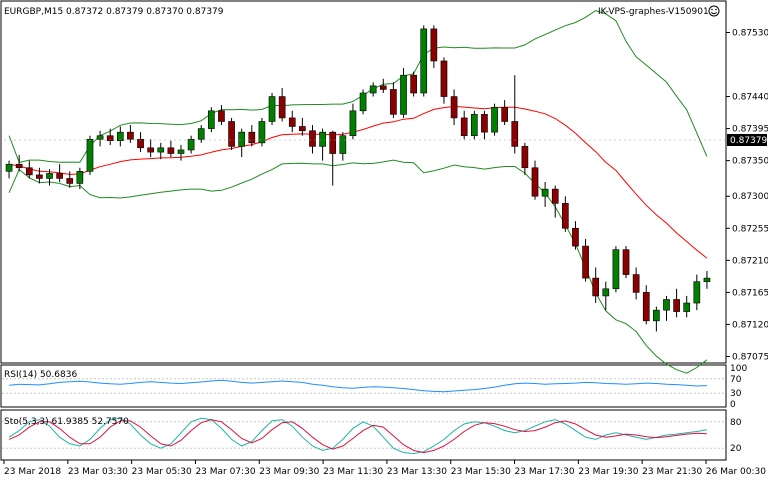  Describe the element at coordinates (545, 472) in the screenshot. I see `time-tick-label: 23 Mar 17:30` at that location.